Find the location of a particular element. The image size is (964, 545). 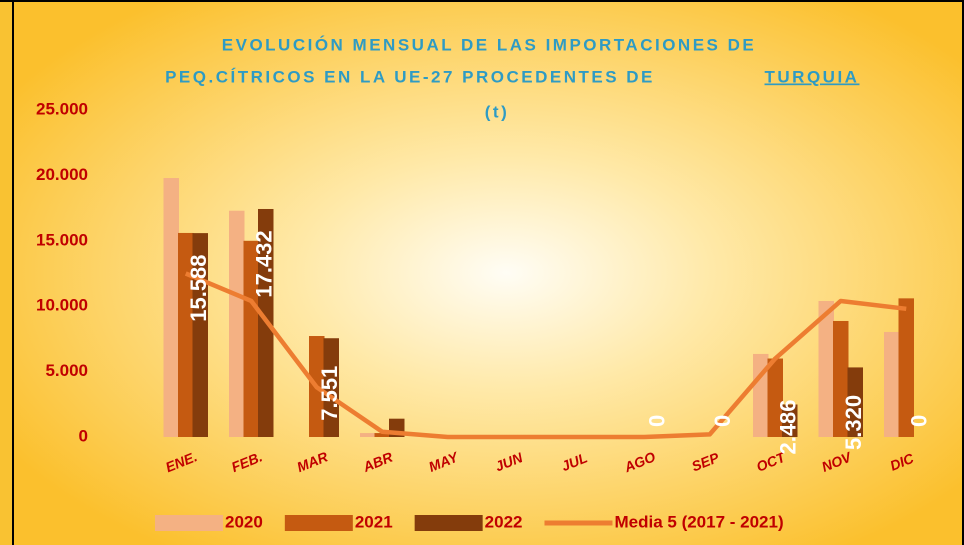

data-label: 7.551 is located at coordinates (329, 393).